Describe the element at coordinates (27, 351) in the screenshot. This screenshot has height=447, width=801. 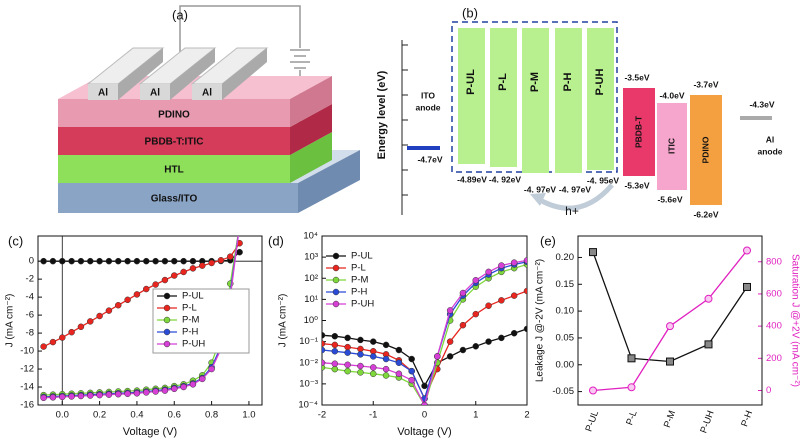
I see `y-tick-label: -10` at that location.